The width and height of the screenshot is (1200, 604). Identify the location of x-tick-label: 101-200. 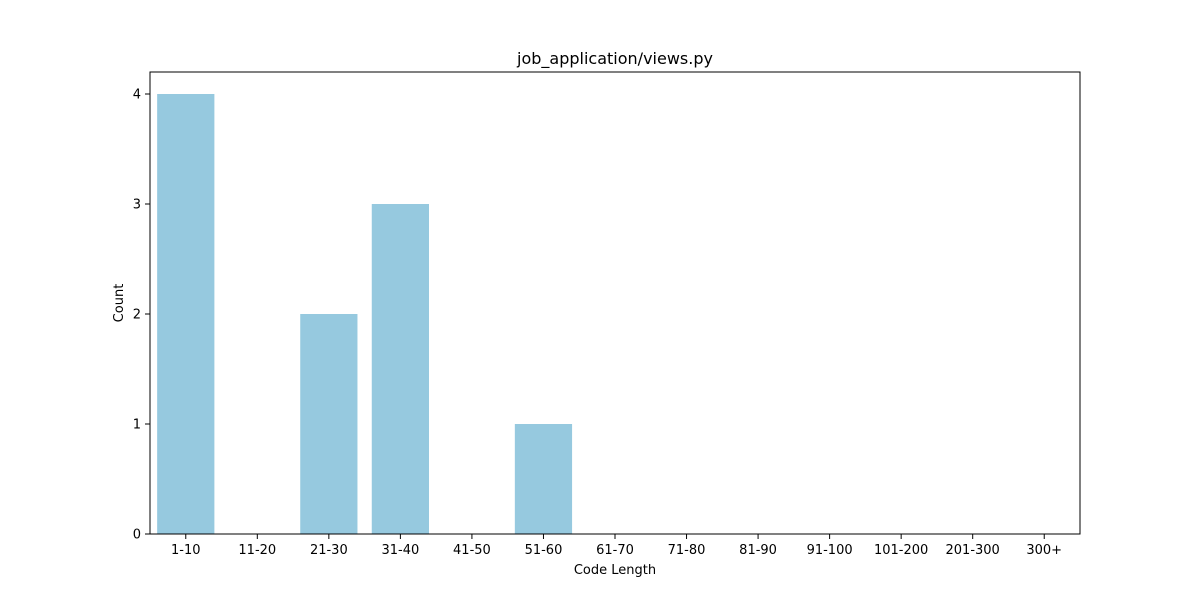
(901, 550).